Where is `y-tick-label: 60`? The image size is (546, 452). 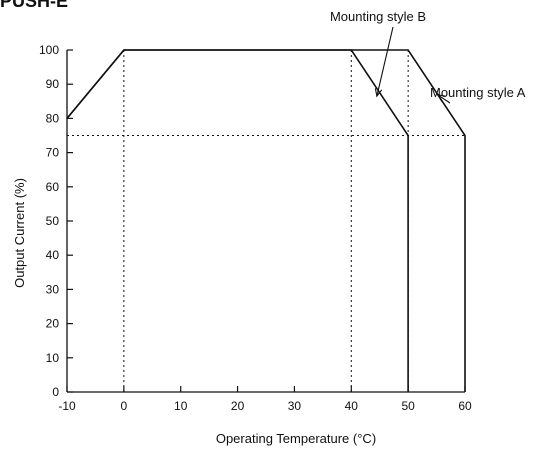 y-tick-label: 60 is located at coordinates (53, 187).